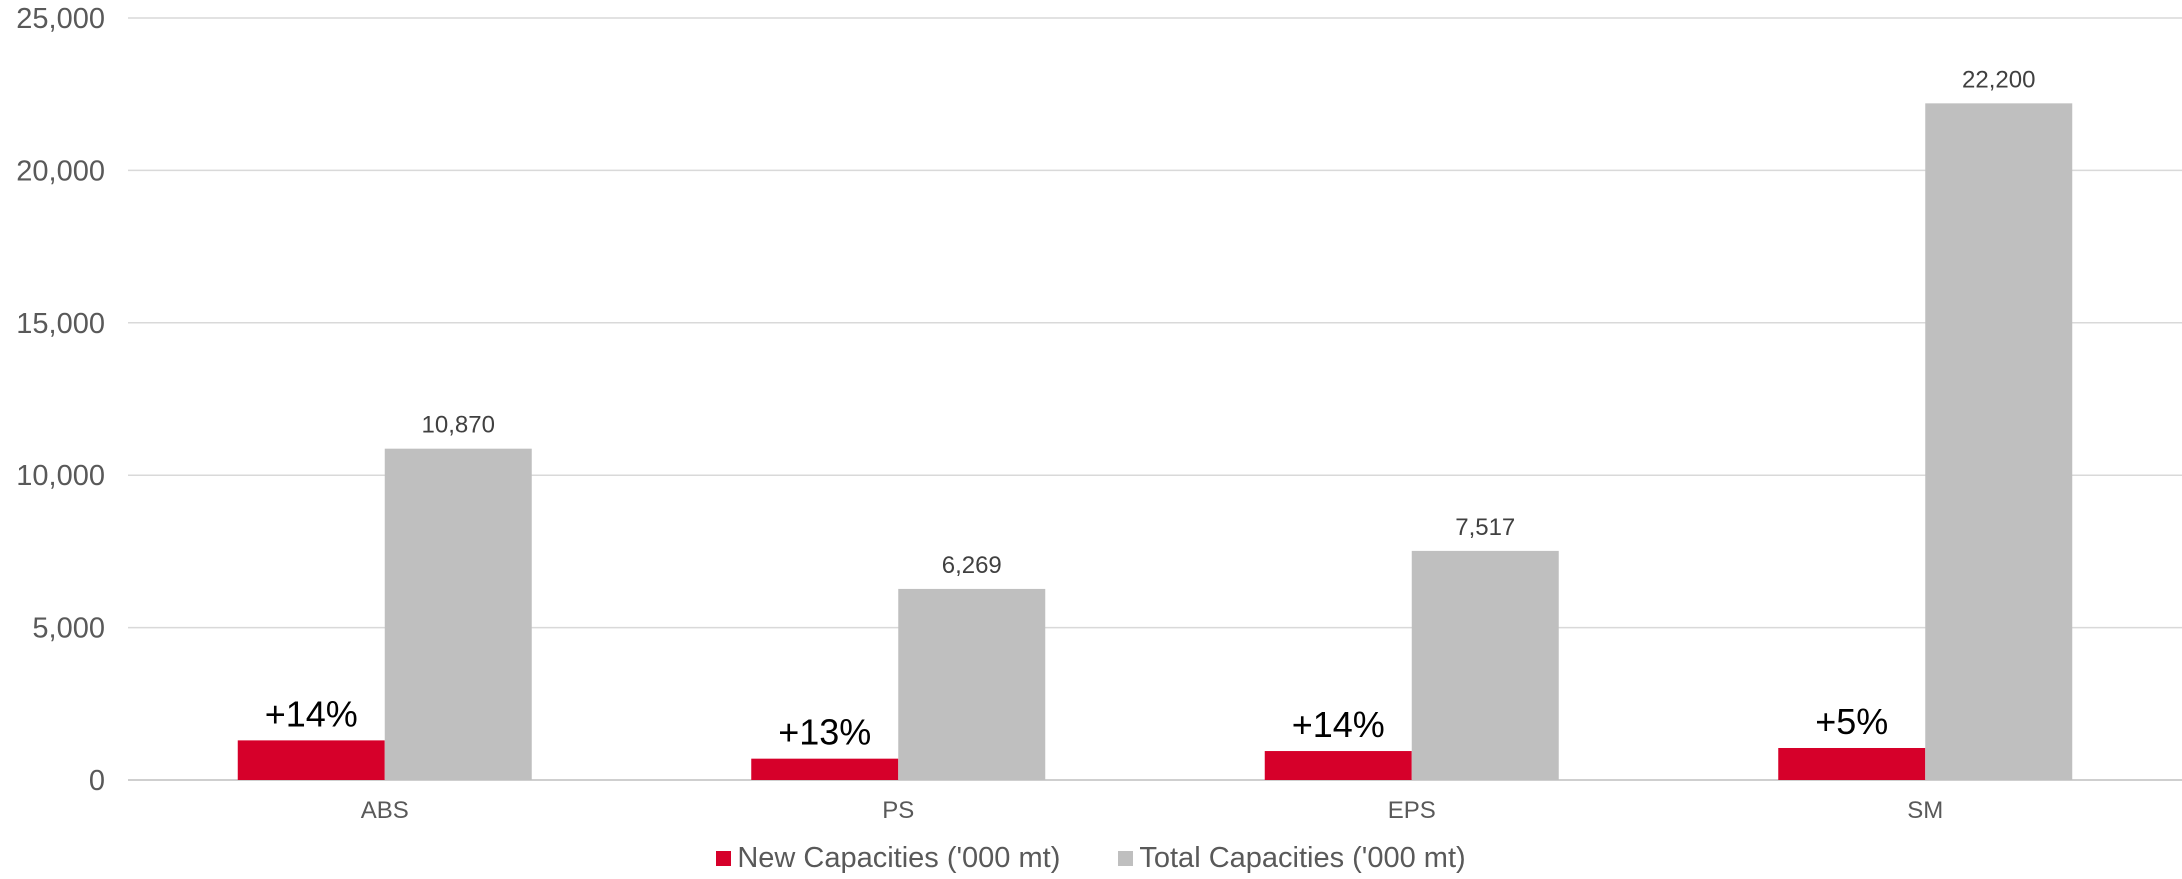 This screenshot has width=2182, height=879. Describe the element at coordinates (899, 858) in the screenshot. I see `legend-label-new: New Capacities ('000 mt)` at that location.